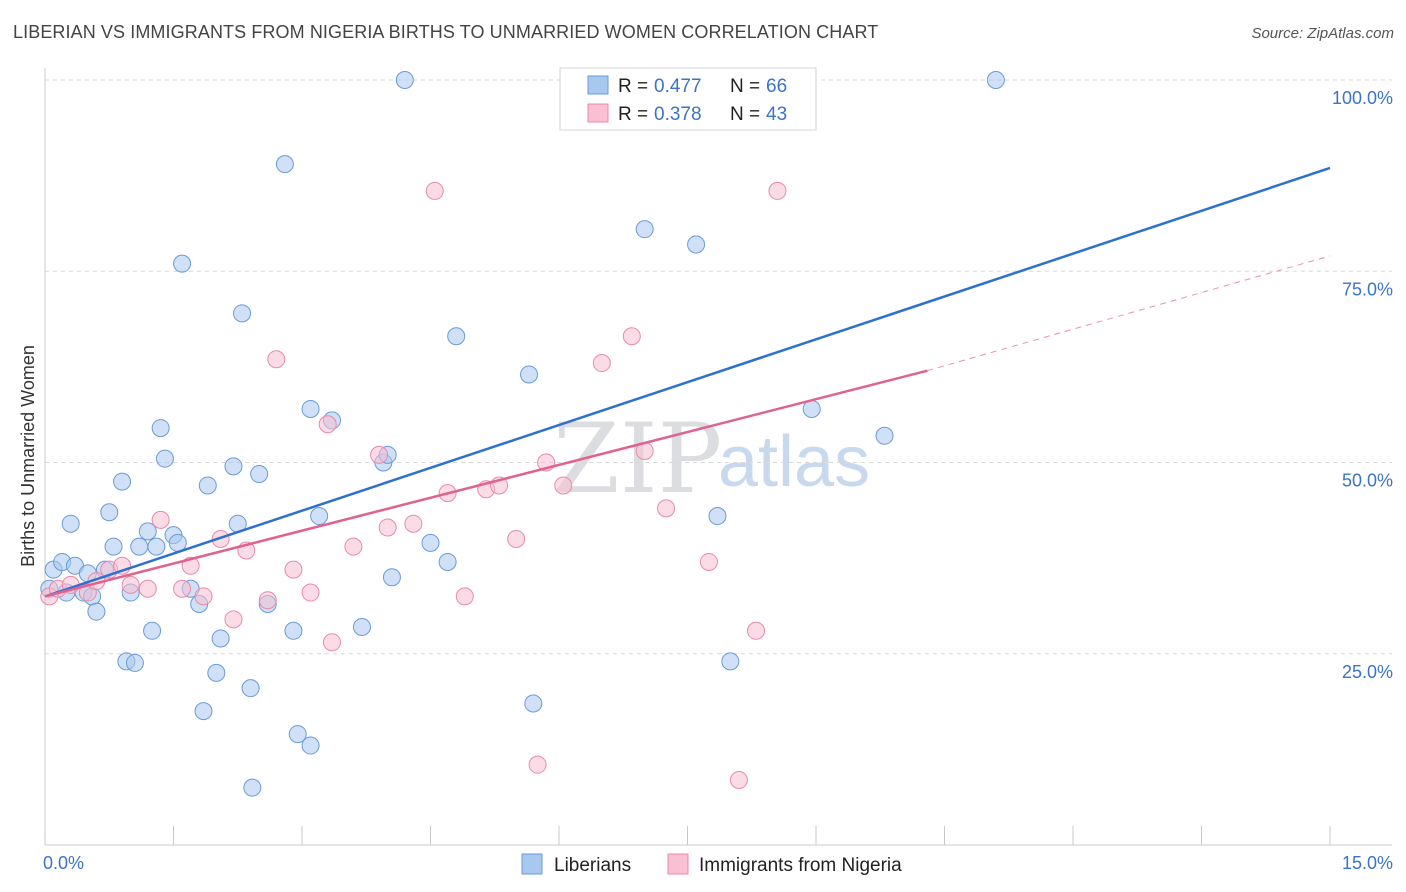 This screenshot has height=892, width=1406. I want to click on y-tick-label-50: 50.0%, so click(1367, 481).